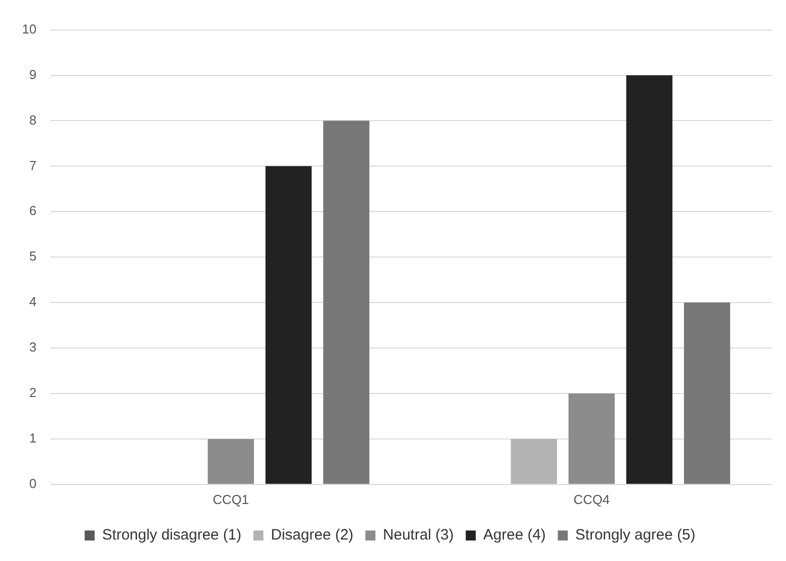  Describe the element at coordinates (312, 535) in the screenshot. I see `legend-label: Disagree (2)` at that location.